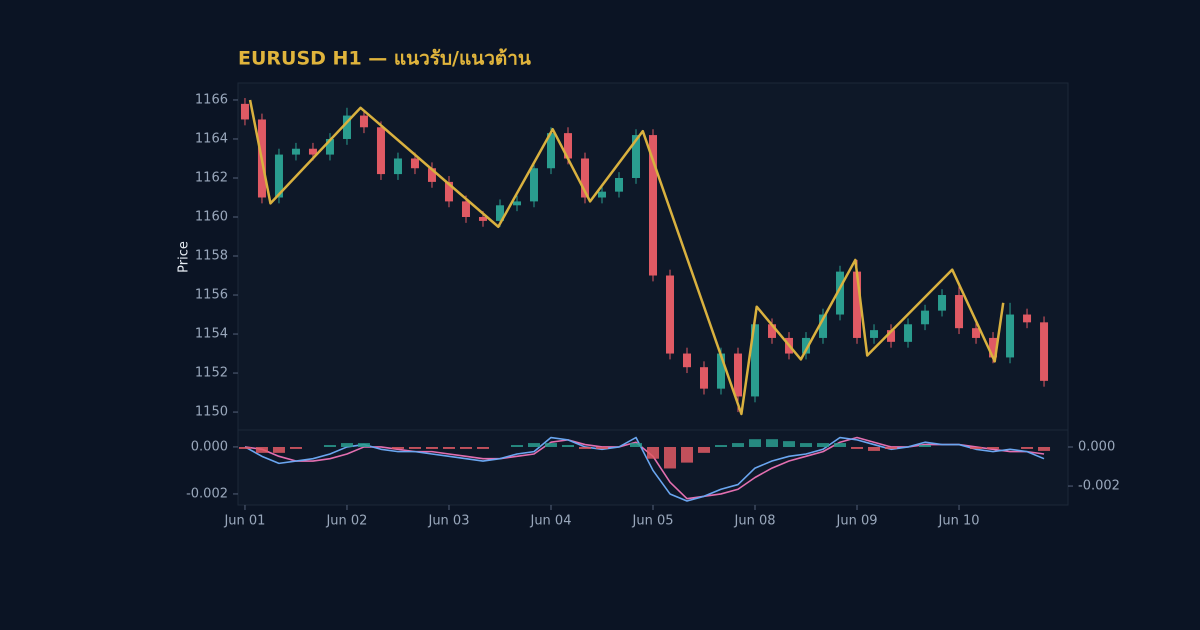 The height and width of the screenshot is (630, 1200). I want to click on y-tick-label: 1162, so click(211, 177).